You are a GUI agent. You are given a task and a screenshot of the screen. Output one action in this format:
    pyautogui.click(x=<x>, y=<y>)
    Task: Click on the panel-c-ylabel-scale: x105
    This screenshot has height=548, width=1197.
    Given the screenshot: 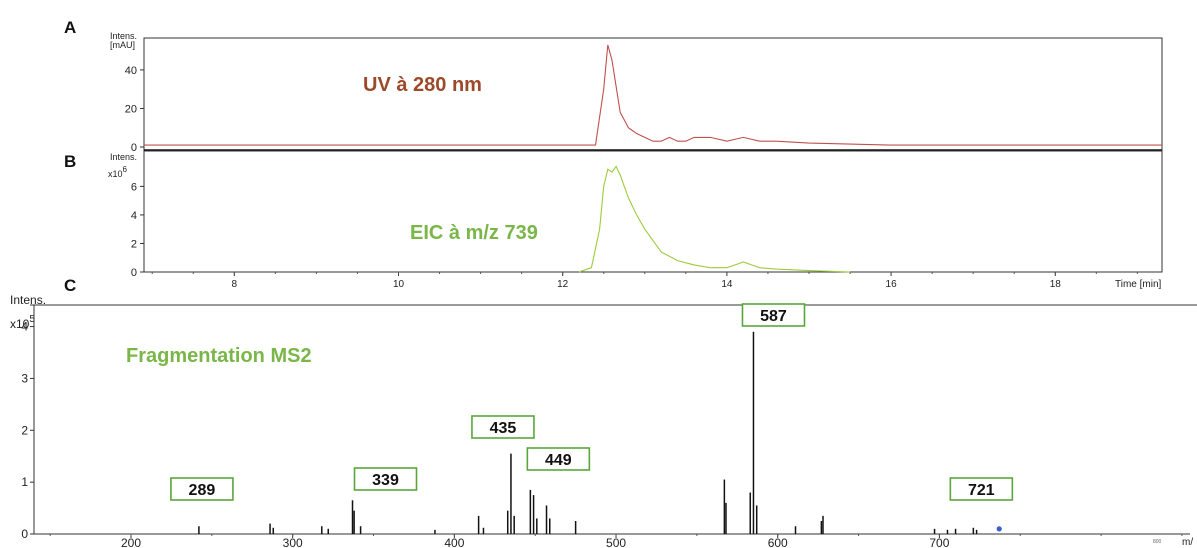 What is the action you would take?
    pyautogui.click(x=22, y=322)
    